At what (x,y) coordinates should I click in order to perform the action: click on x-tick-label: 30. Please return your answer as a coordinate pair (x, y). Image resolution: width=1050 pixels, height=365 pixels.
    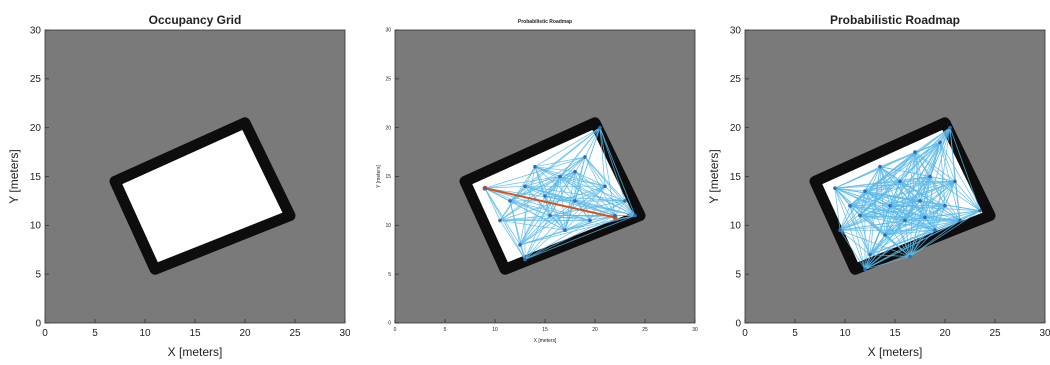
    Looking at the image, I should click on (1044, 333).